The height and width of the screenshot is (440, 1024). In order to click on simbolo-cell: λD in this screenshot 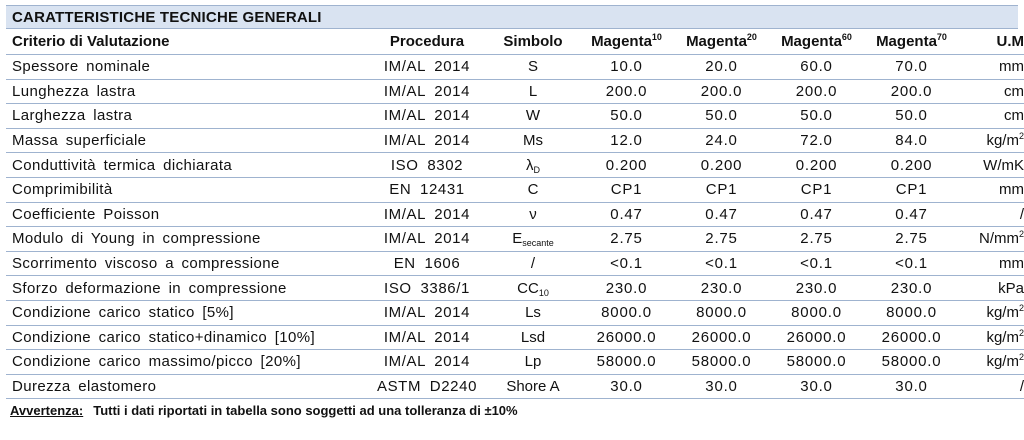, I will do `click(533, 165)`.